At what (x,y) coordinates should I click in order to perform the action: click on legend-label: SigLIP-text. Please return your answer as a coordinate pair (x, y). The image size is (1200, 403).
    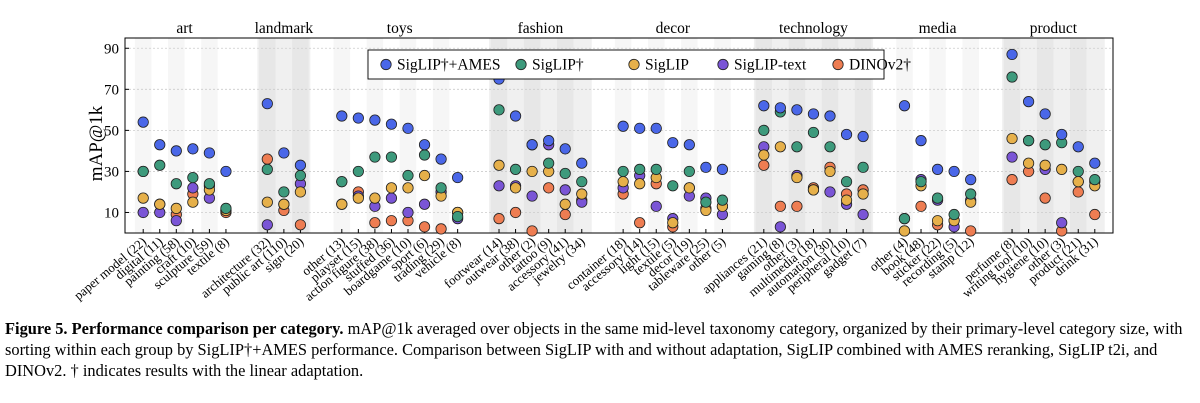
    Looking at the image, I should click on (770, 65).